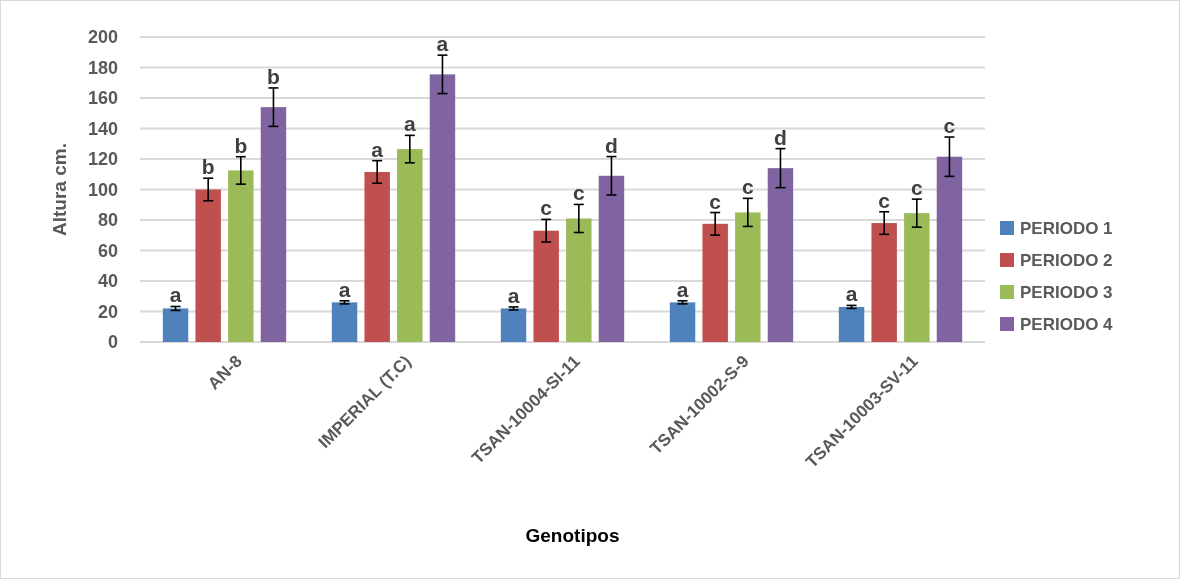  Describe the element at coordinates (102, 189) in the screenshot. I see `y-tick-label: 100` at that location.